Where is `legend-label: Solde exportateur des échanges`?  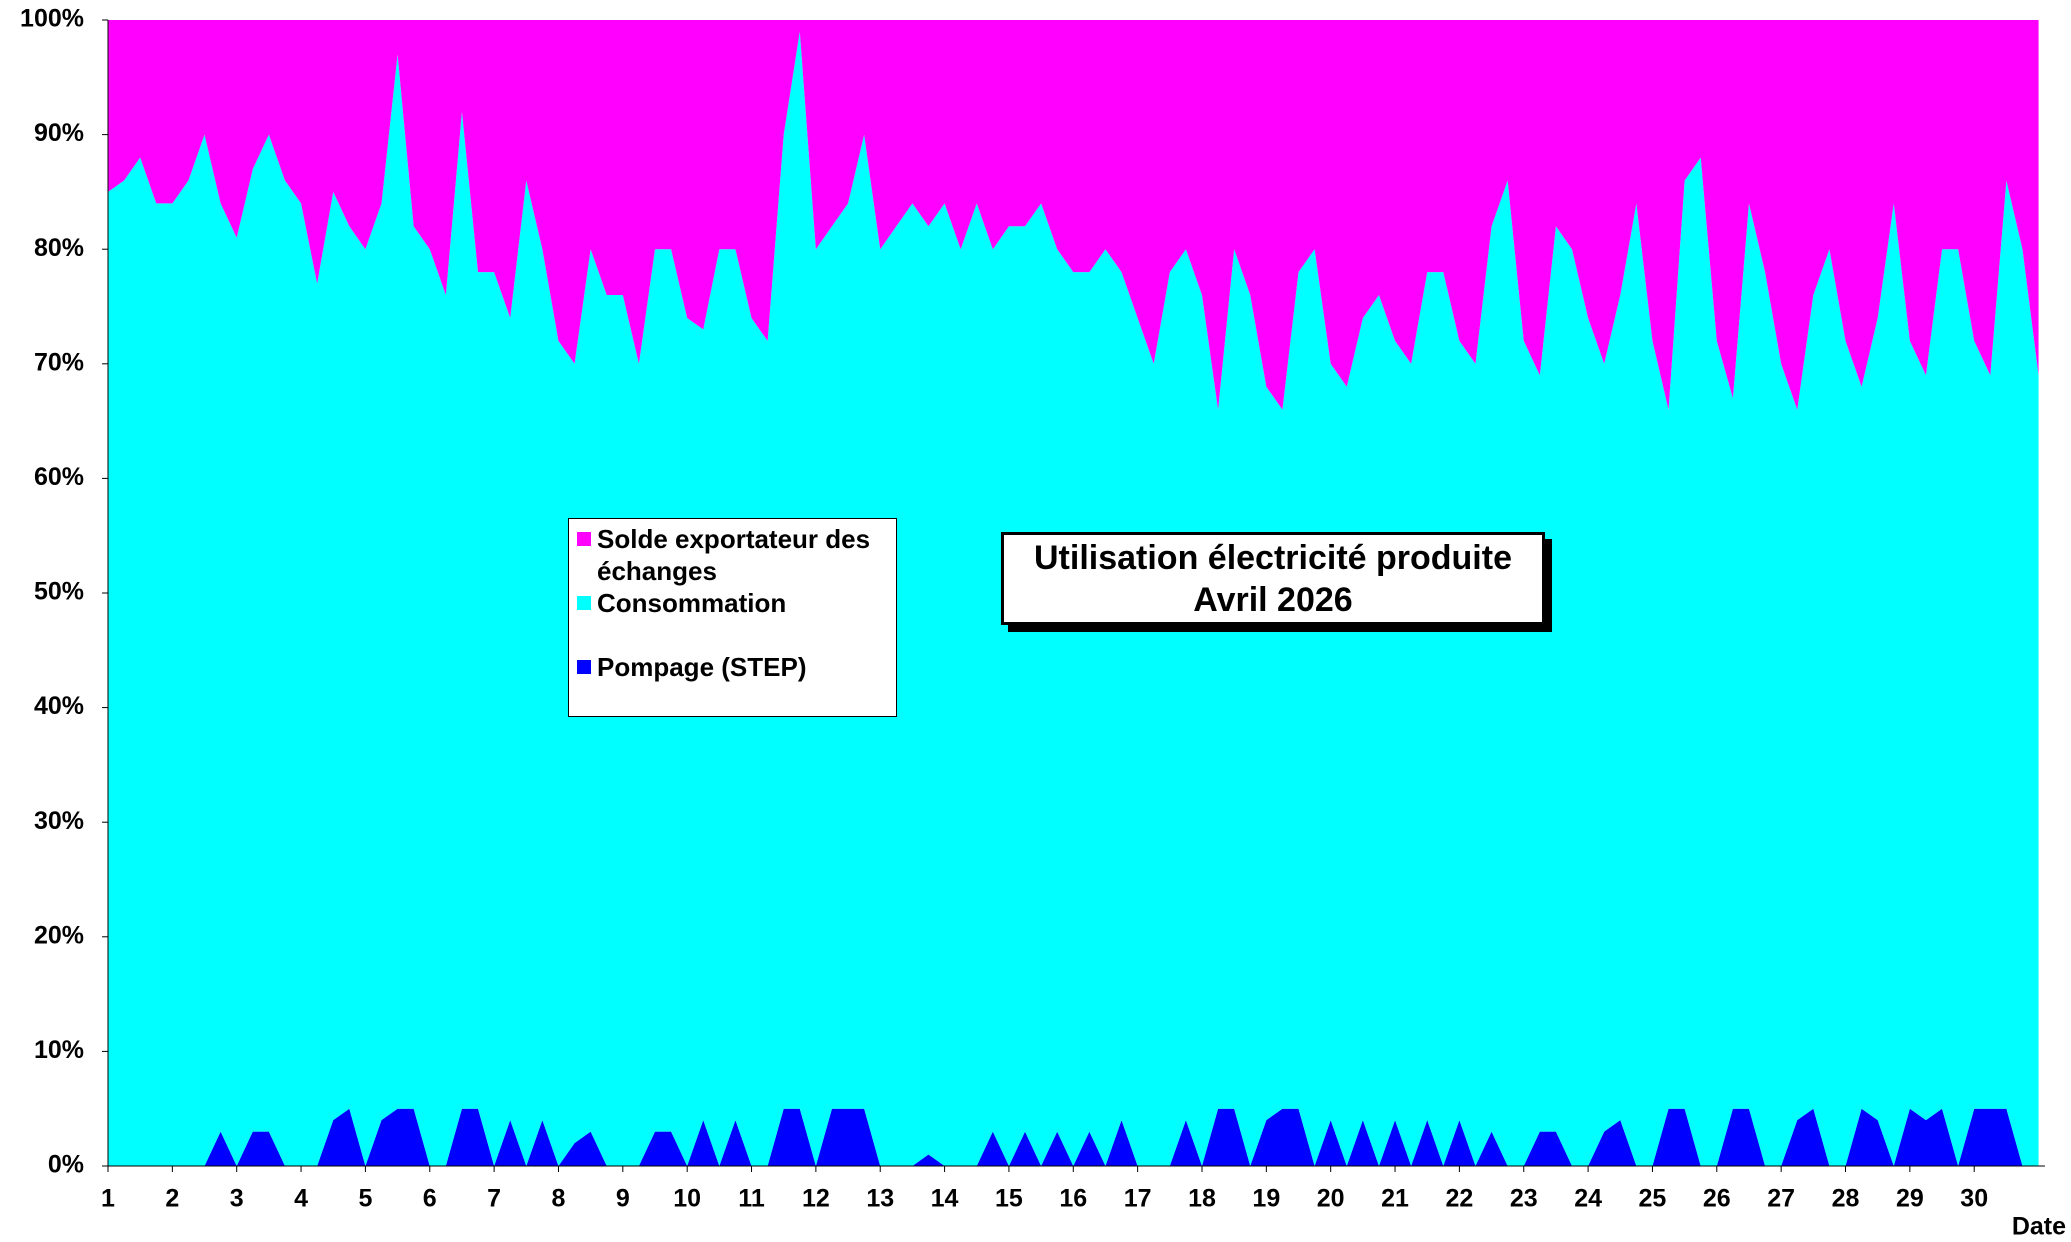
legend-label: Solde exportateur des échanges is located at coordinates (734, 555).